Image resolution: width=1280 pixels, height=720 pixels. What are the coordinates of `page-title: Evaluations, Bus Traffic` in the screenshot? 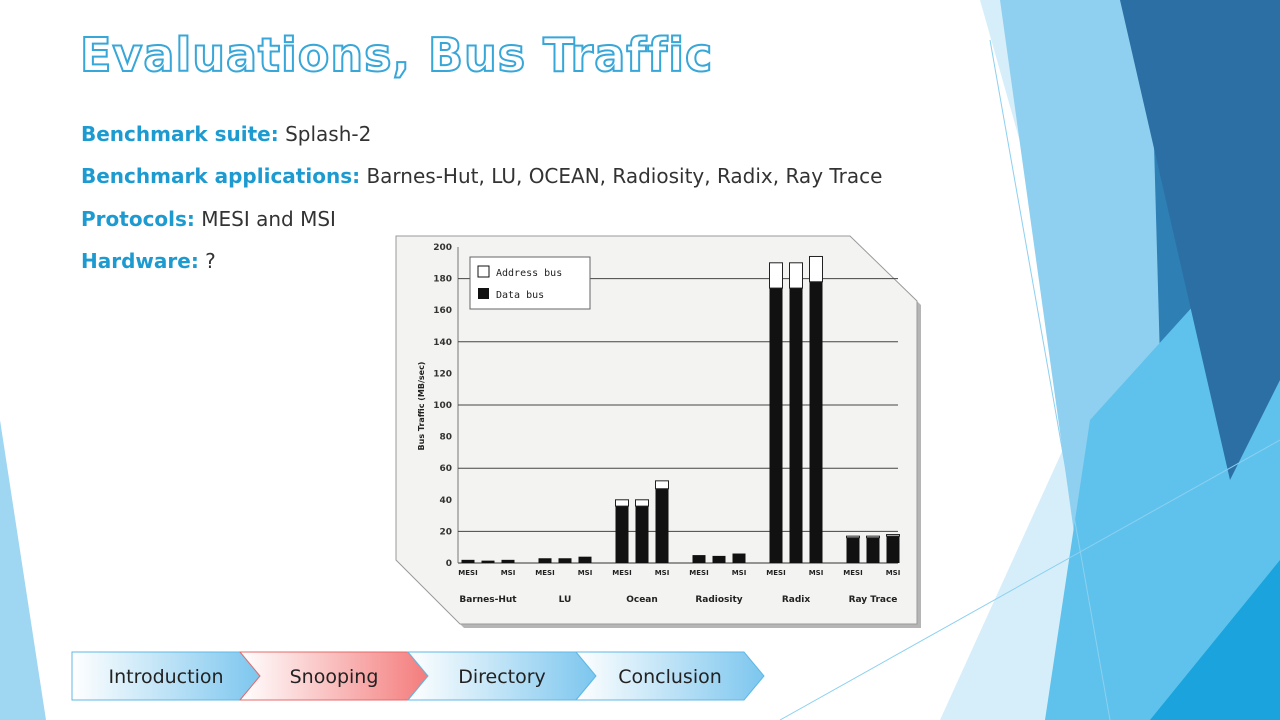 It's located at (396, 55).